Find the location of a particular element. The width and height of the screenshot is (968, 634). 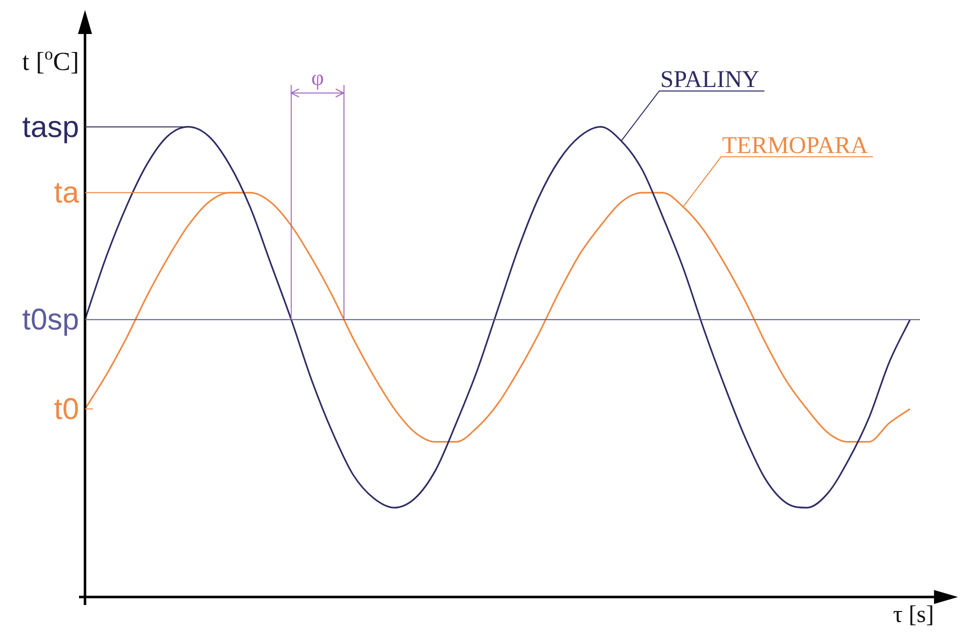

text: TERMOPARA is located at coordinates (795, 145).